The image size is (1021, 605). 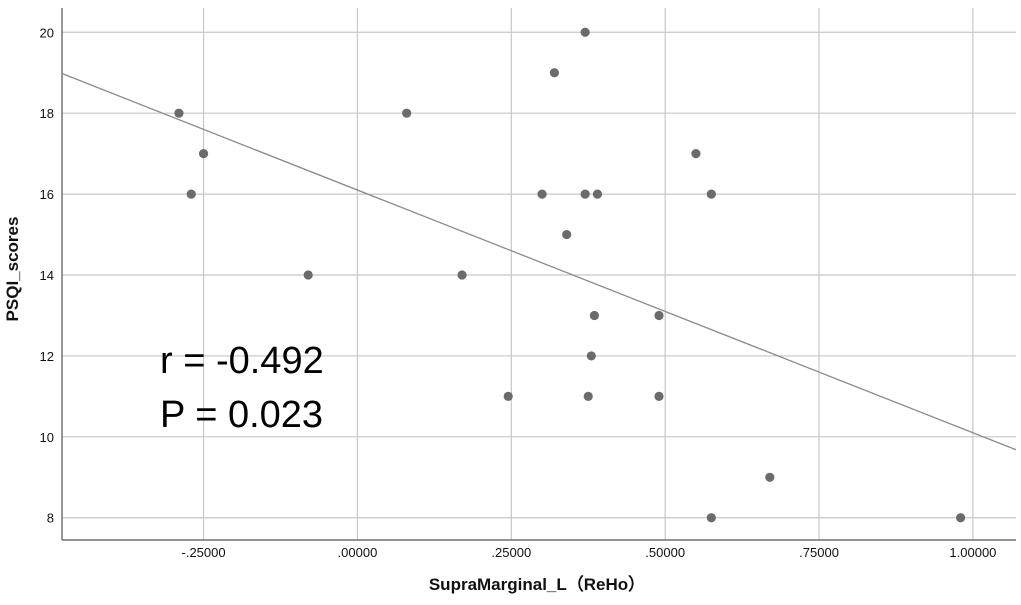 What do you see at coordinates (204, 552) in the screenshot?
I see `x-tick-label: -.25000` at bounding box center [204, 552].